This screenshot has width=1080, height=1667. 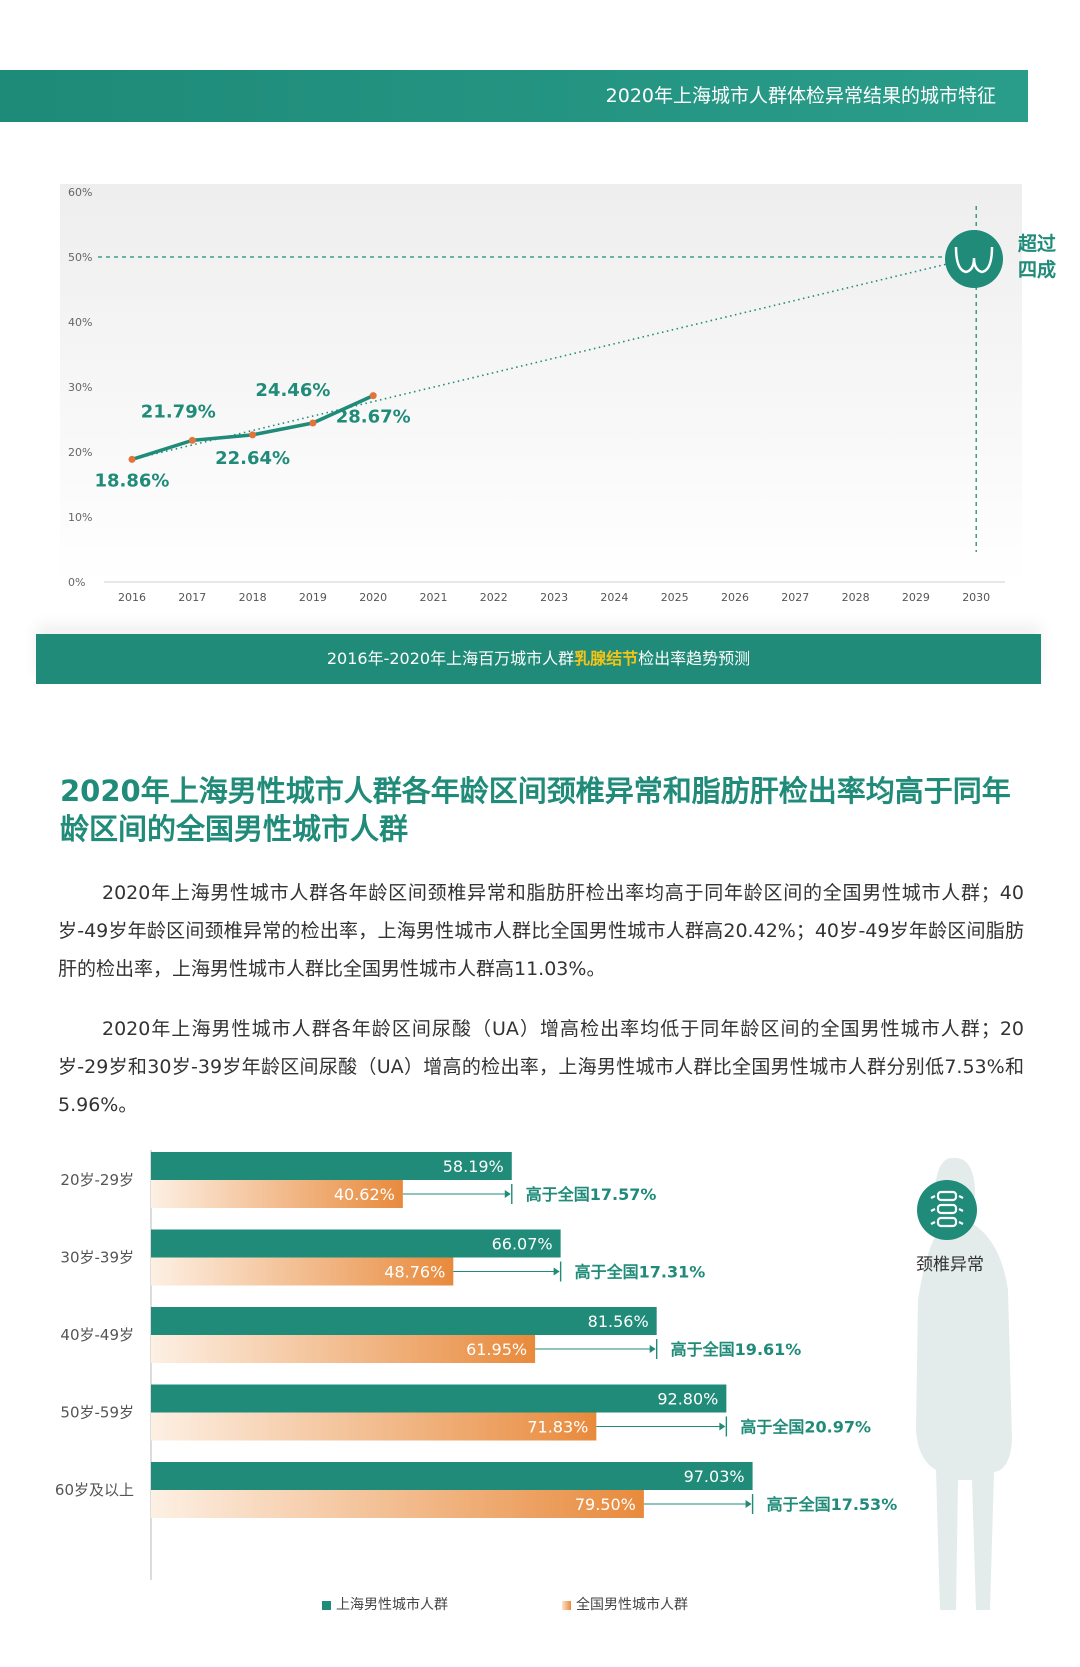 What do you see at coordinates (253, 597) in the screenshot?
I see `x-tick-label: 2018` at bounding box center [253, 597].